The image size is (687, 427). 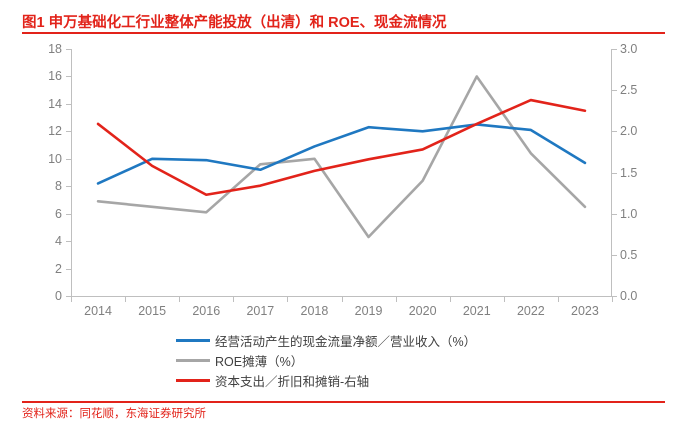 I want to click on x-axis-label: 2017, so click(x=260, y=311).